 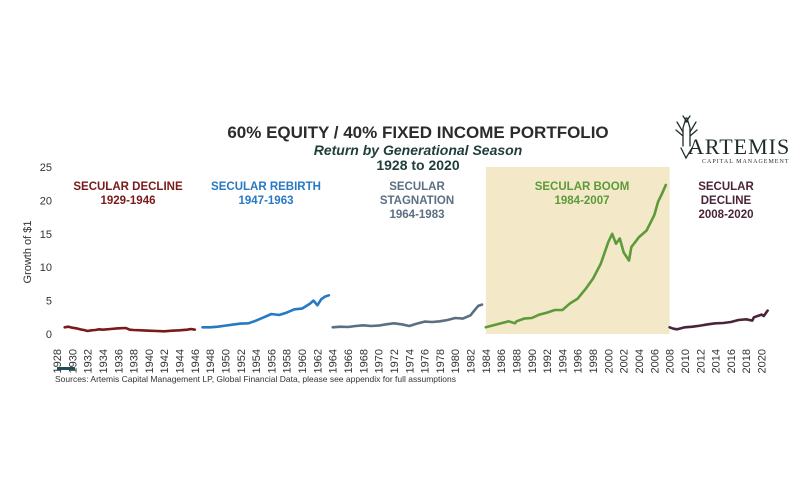 What do you see at coordinates (563, 361) in the screenshot?
I see `x-tick-label: 1994` at bounding box center [563, 361].